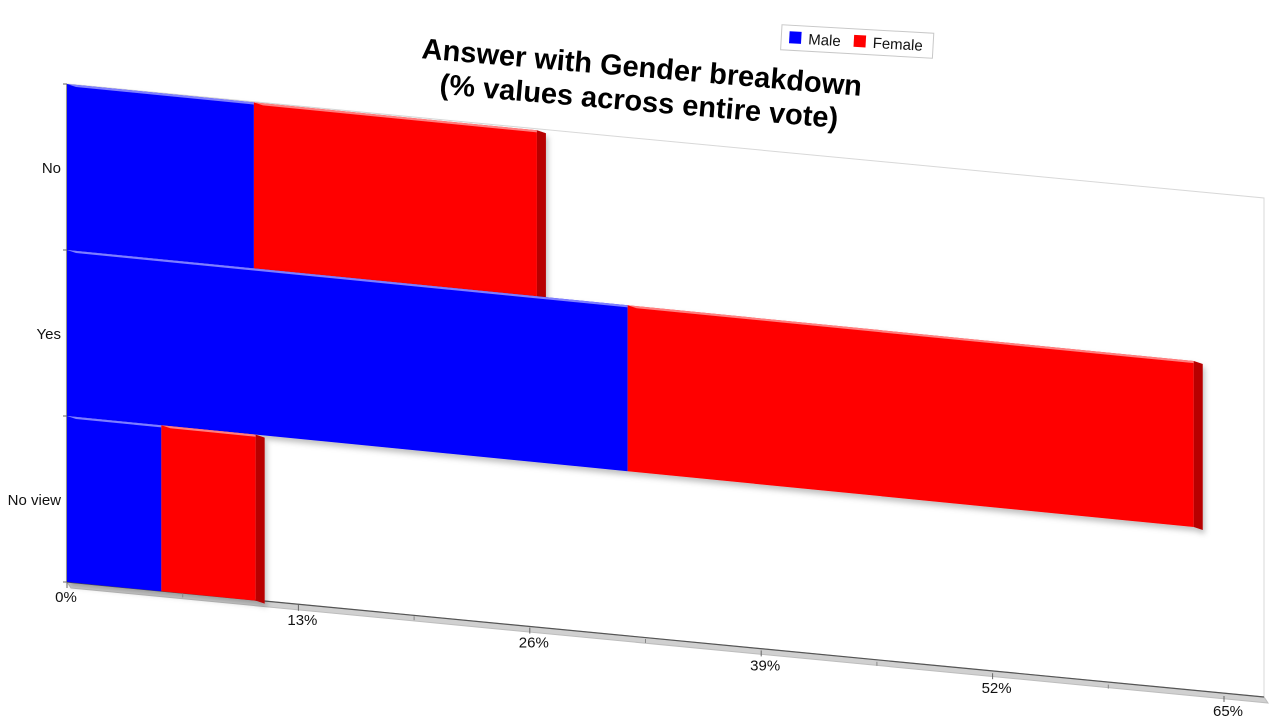  What do you see at coordinates (352, 279) in the screenshot?
I see `bar-top-male-yes` at bounding box center [352, 279].